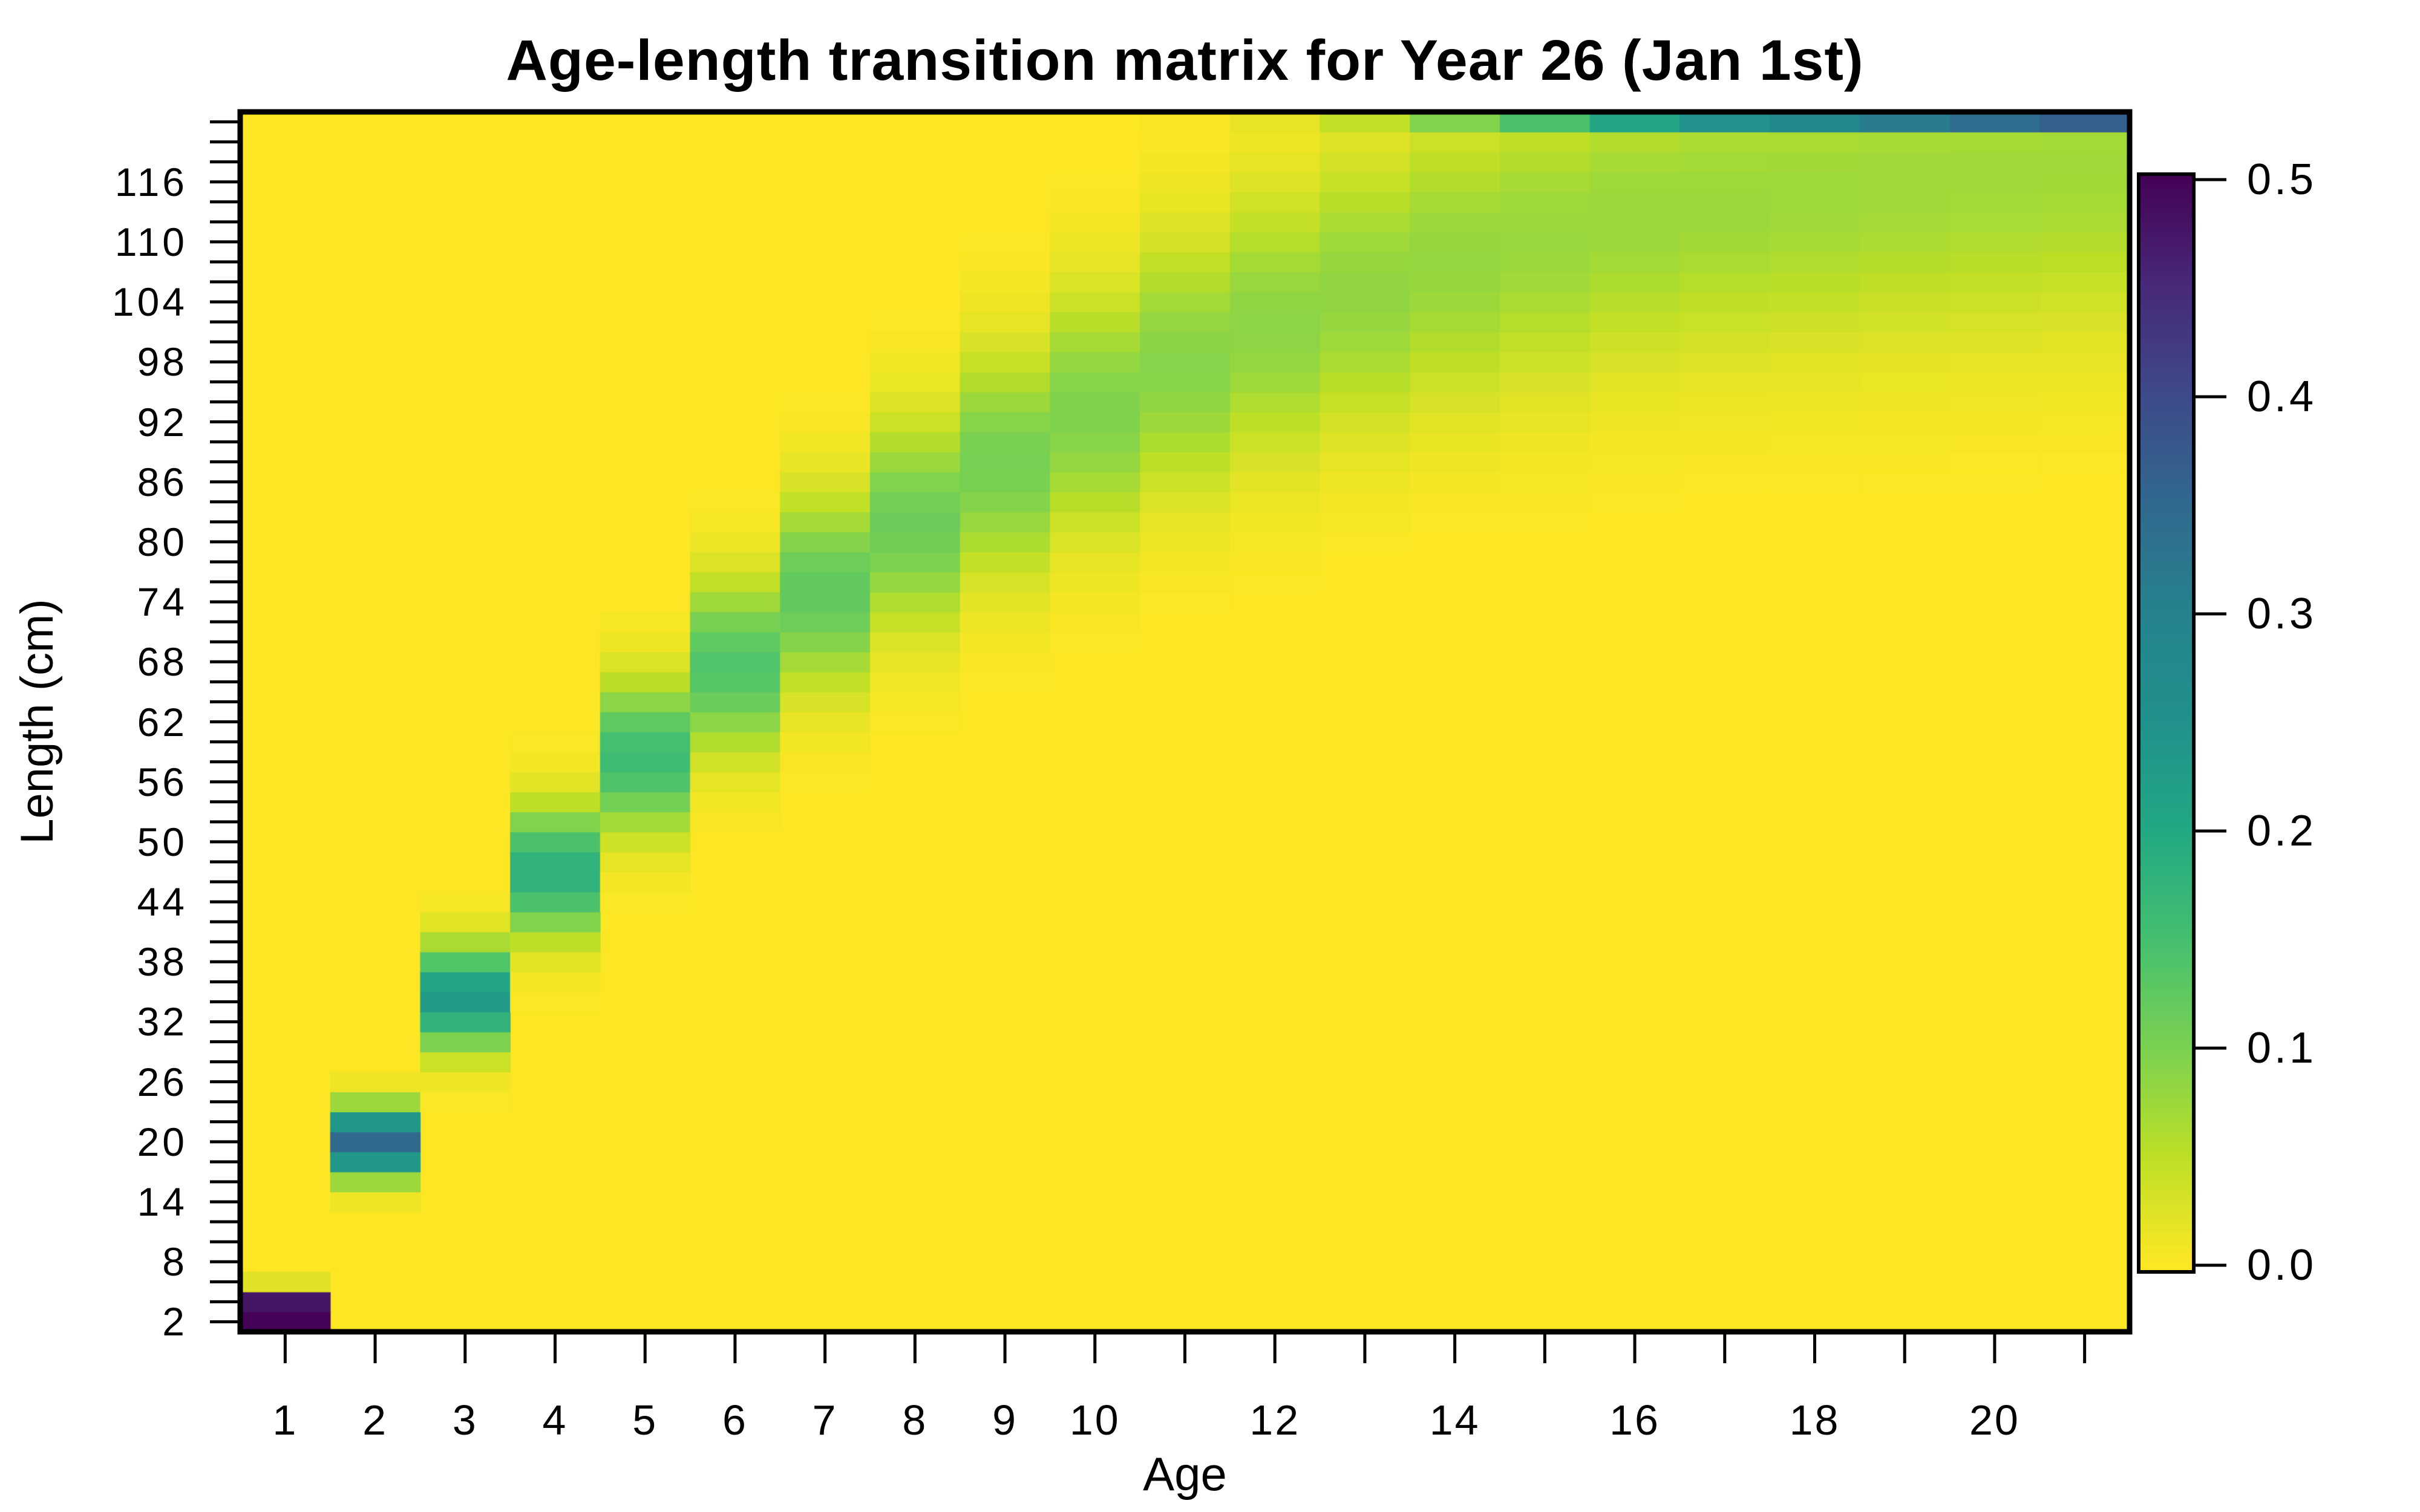 The width and height of the screenshot is (2420, 1512). Describe the element at coordinates (465, 1420) in the screenshot. I see `x-tick-label: 3` at that location.